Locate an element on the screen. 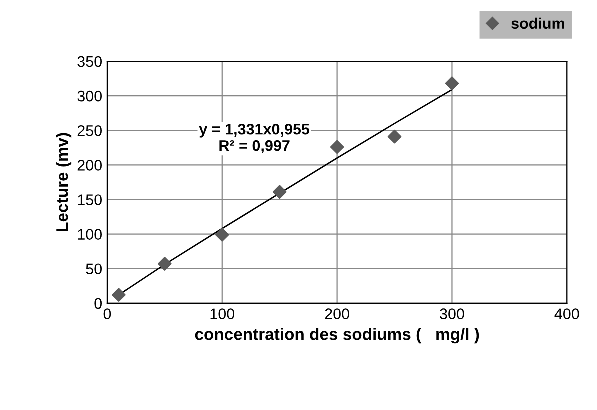 This screenshot has height=410, width=597. y-tick-label: 250 is located at coordinates (90, 130).